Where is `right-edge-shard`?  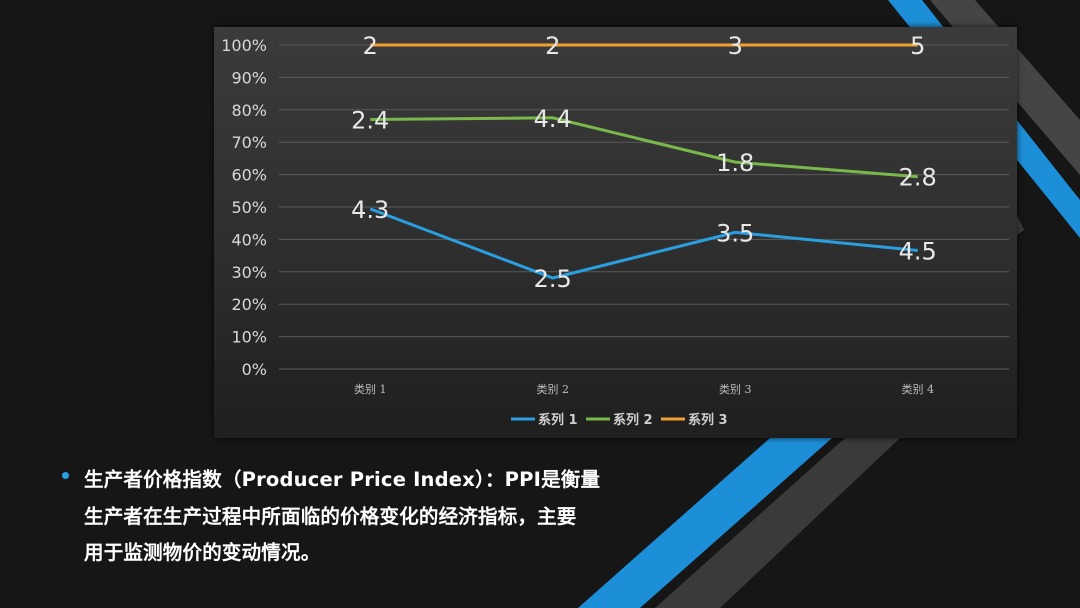 right-edge-shard is located at coordinates (1020, 225).